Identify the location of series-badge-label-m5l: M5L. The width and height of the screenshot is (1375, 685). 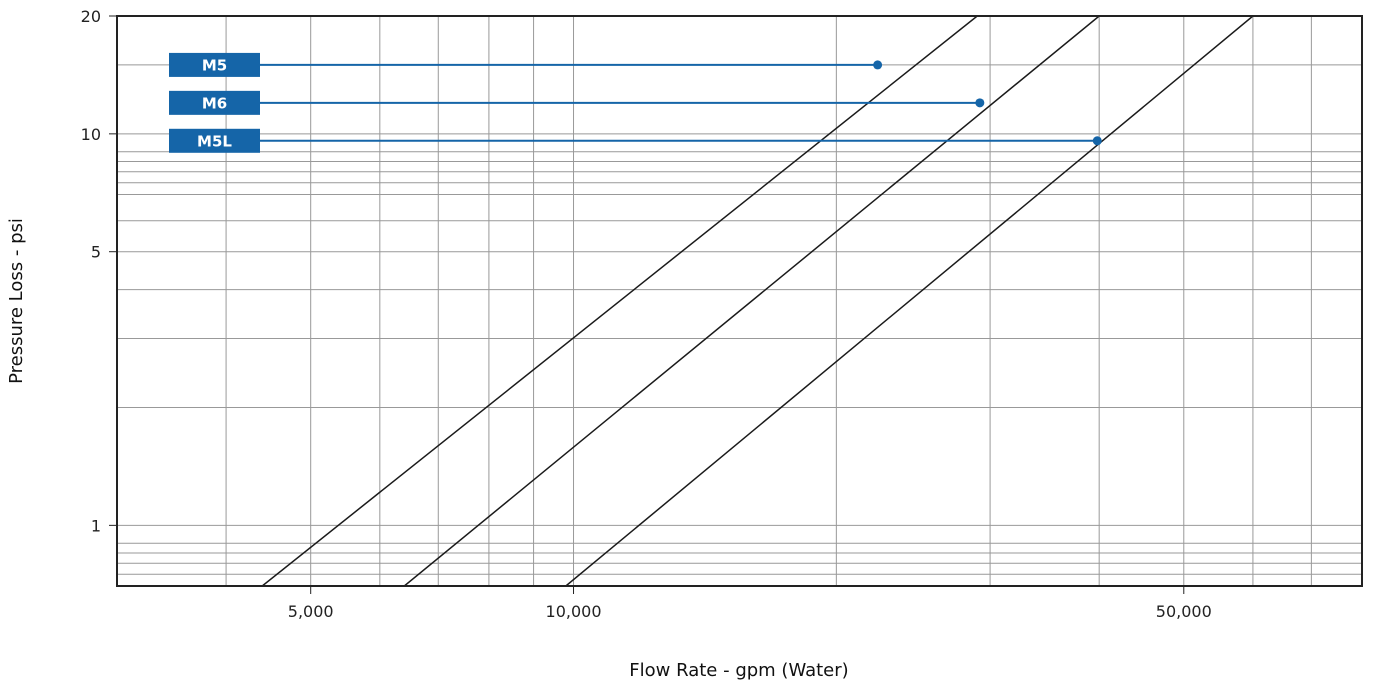
(214, 141).